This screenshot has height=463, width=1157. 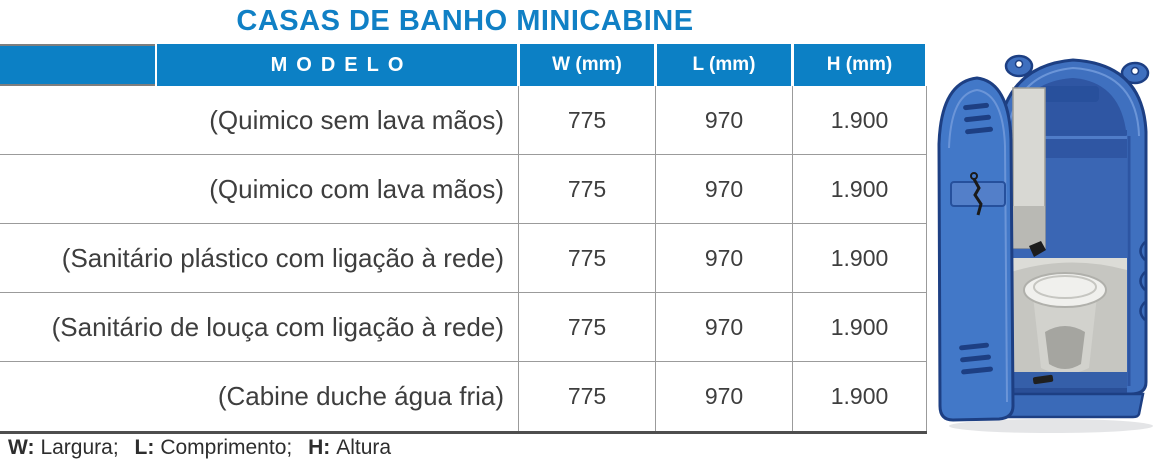 What do you see at coordinates (978, 118) in the screenshot?
I see `door-vents-top-icon` at bounding box center [978, 118].